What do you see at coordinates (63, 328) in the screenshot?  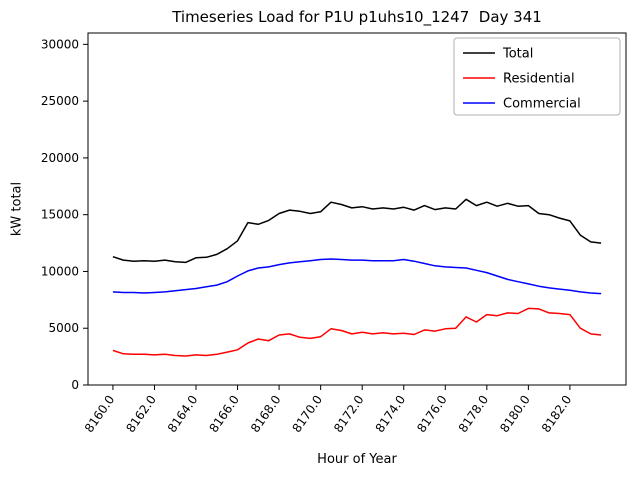 I see `y-tick-label: 5000` at bounding box center [63, 328].